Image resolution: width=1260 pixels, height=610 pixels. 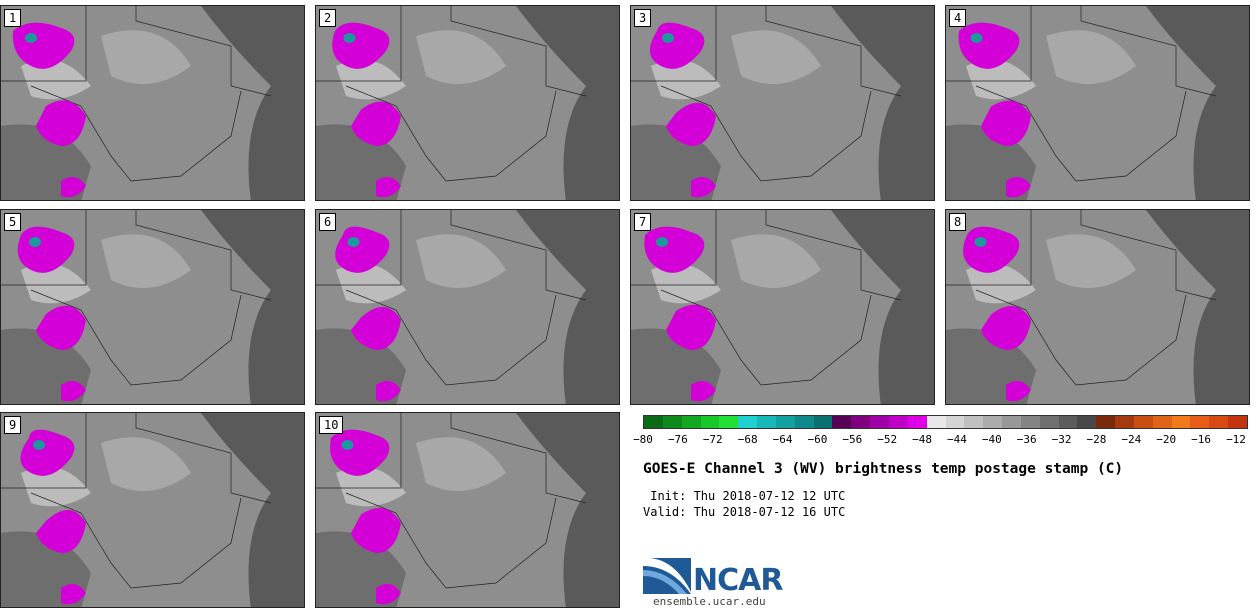 I want to click on colorbar-tick-label: −32, so click(x=1061, y=439).